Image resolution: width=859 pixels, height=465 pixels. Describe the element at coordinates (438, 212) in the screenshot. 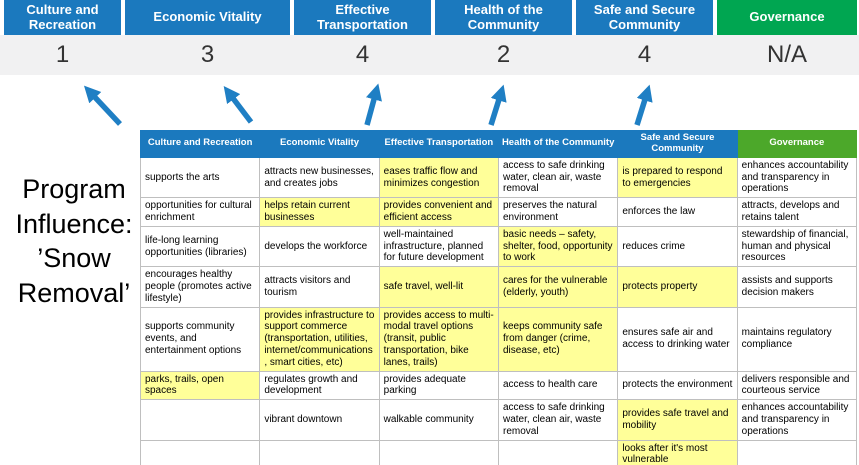

I see `table-cell: provides convenient and efficient access` at that location.